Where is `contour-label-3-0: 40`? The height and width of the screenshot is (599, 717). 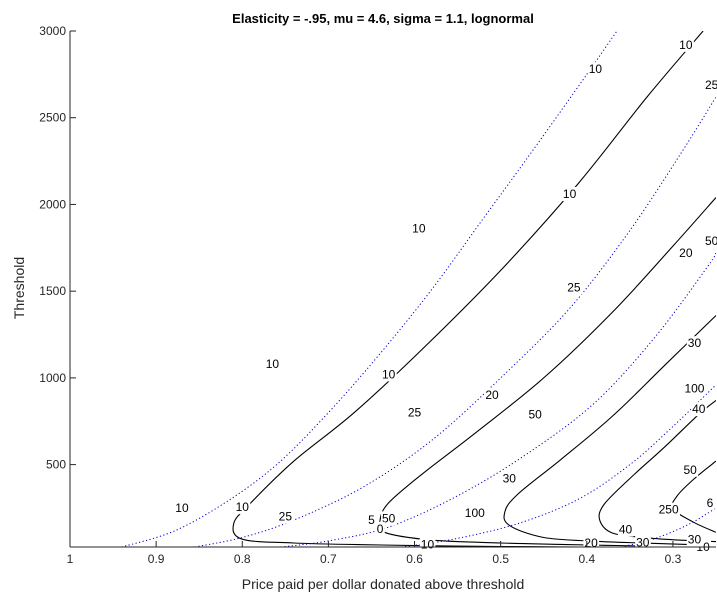 contour-label-3-0: 40 is located at coordinates (626, 530).